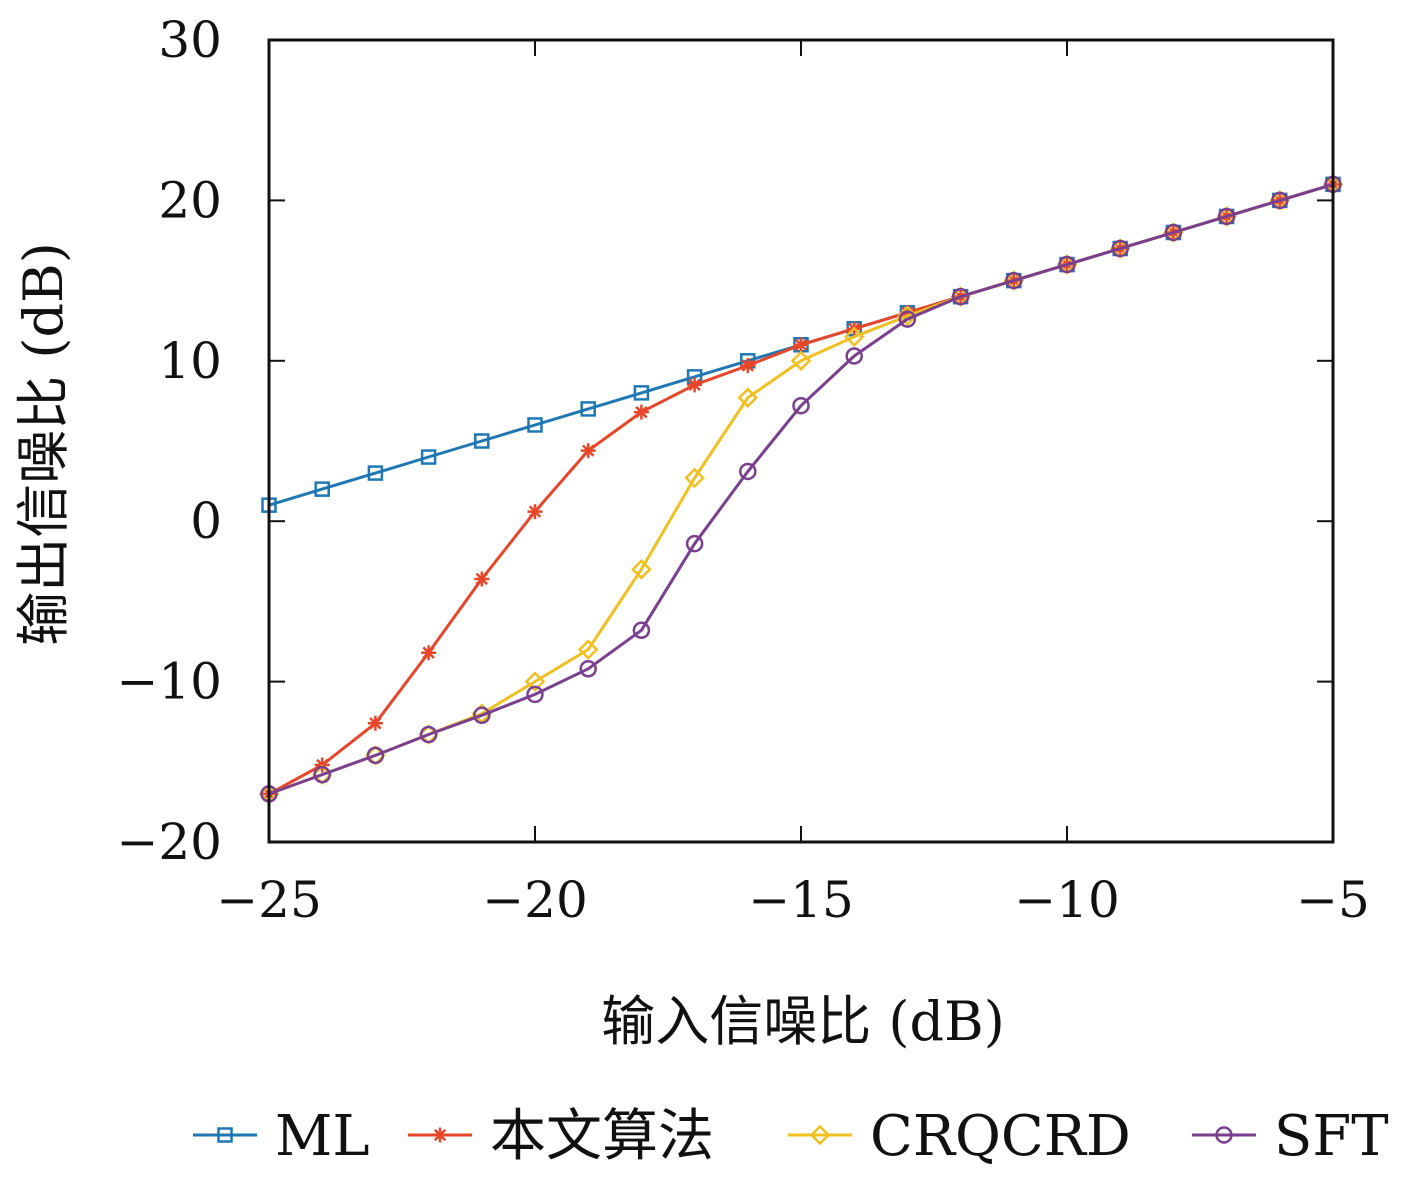 Image resolution: width=1417 pixels, height=1180 pixels. I want to click on legend-label: ML, so click(322, 1136).